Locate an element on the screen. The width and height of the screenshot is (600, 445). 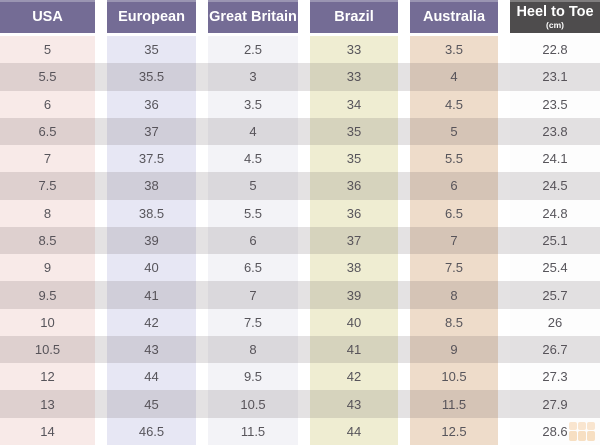
table-cell: 46.5 is located at coordinates (151, 431).